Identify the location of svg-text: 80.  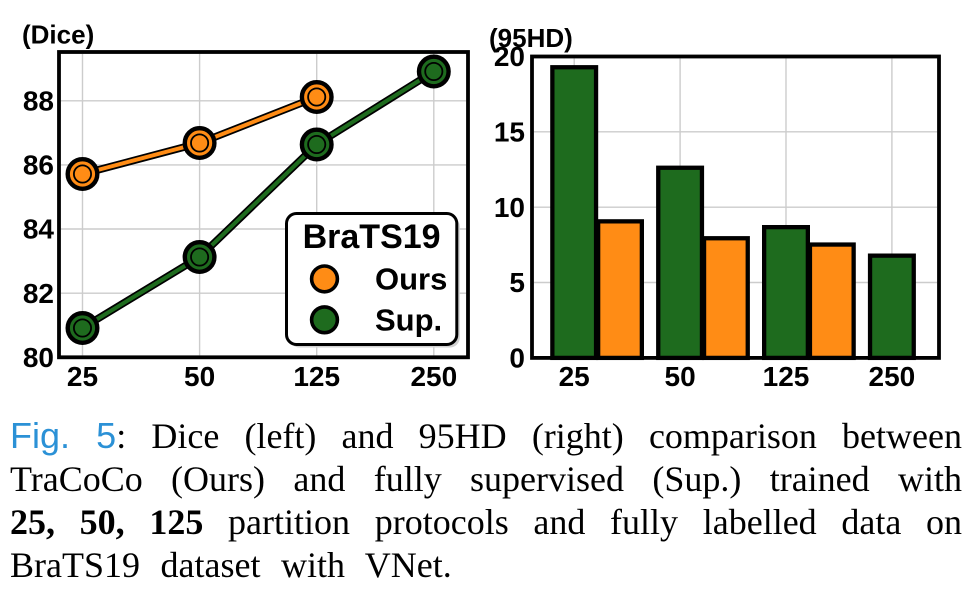
(38, 357).